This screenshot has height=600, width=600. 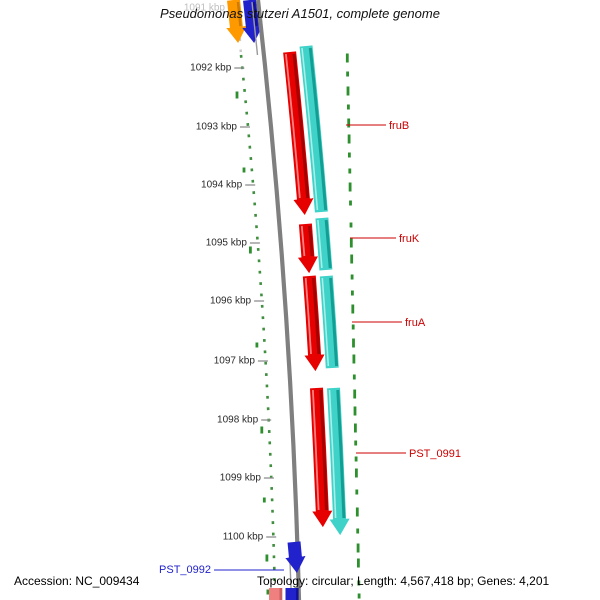 I want to click on genome-backbone, so click(x=278, y=300).